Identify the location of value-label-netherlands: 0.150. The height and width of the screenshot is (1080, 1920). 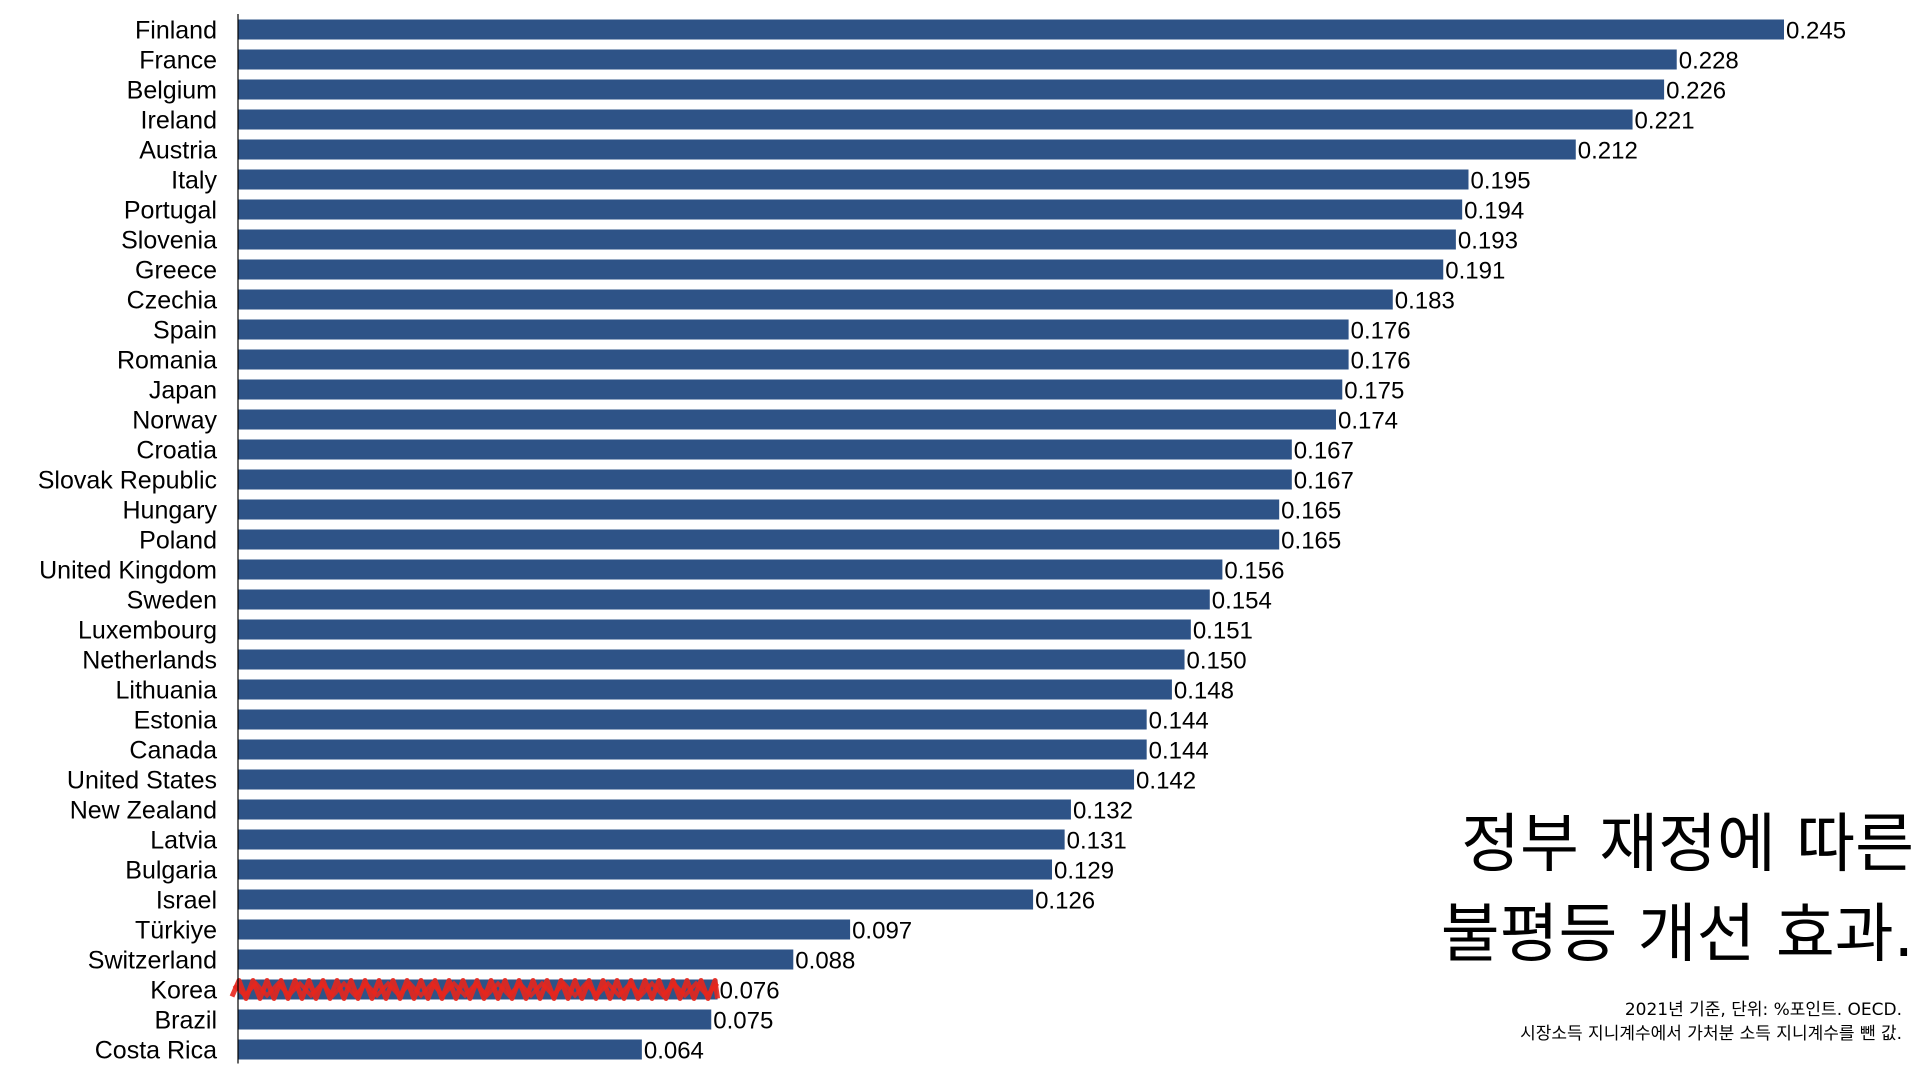
(1217, 661).